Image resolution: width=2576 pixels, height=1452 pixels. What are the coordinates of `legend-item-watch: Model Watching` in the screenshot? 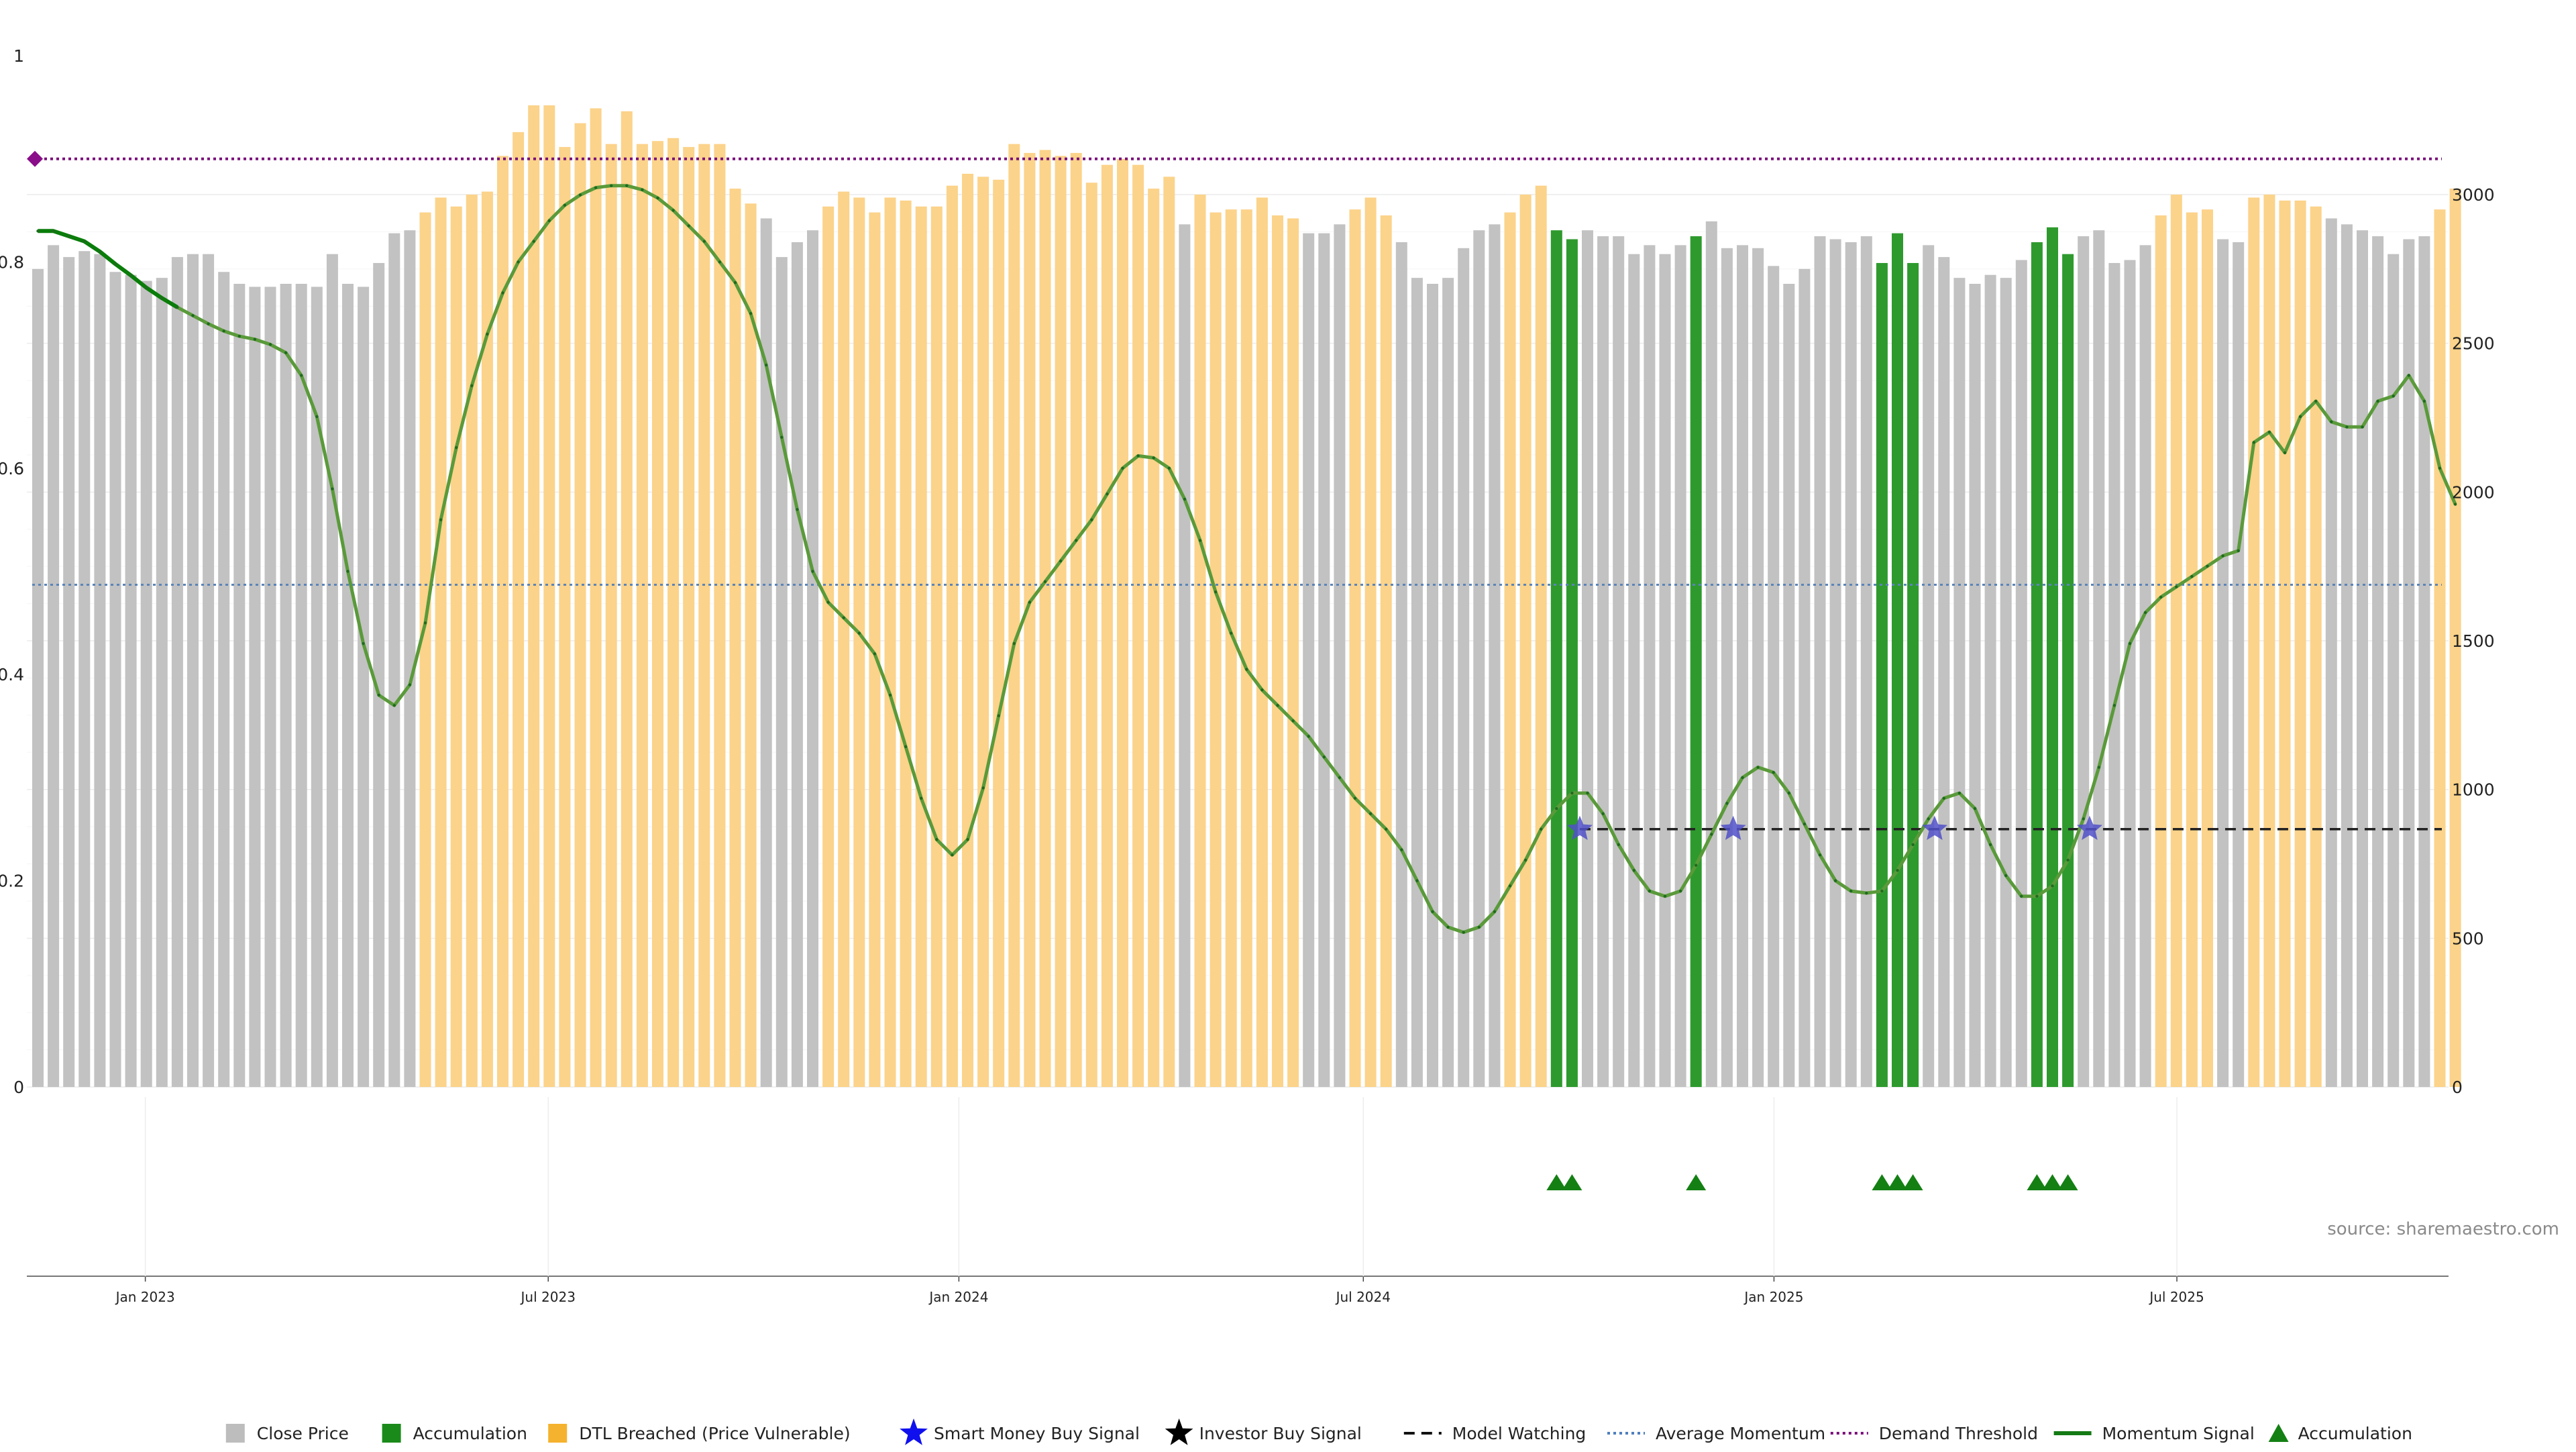 It's located at (1494, 1434).